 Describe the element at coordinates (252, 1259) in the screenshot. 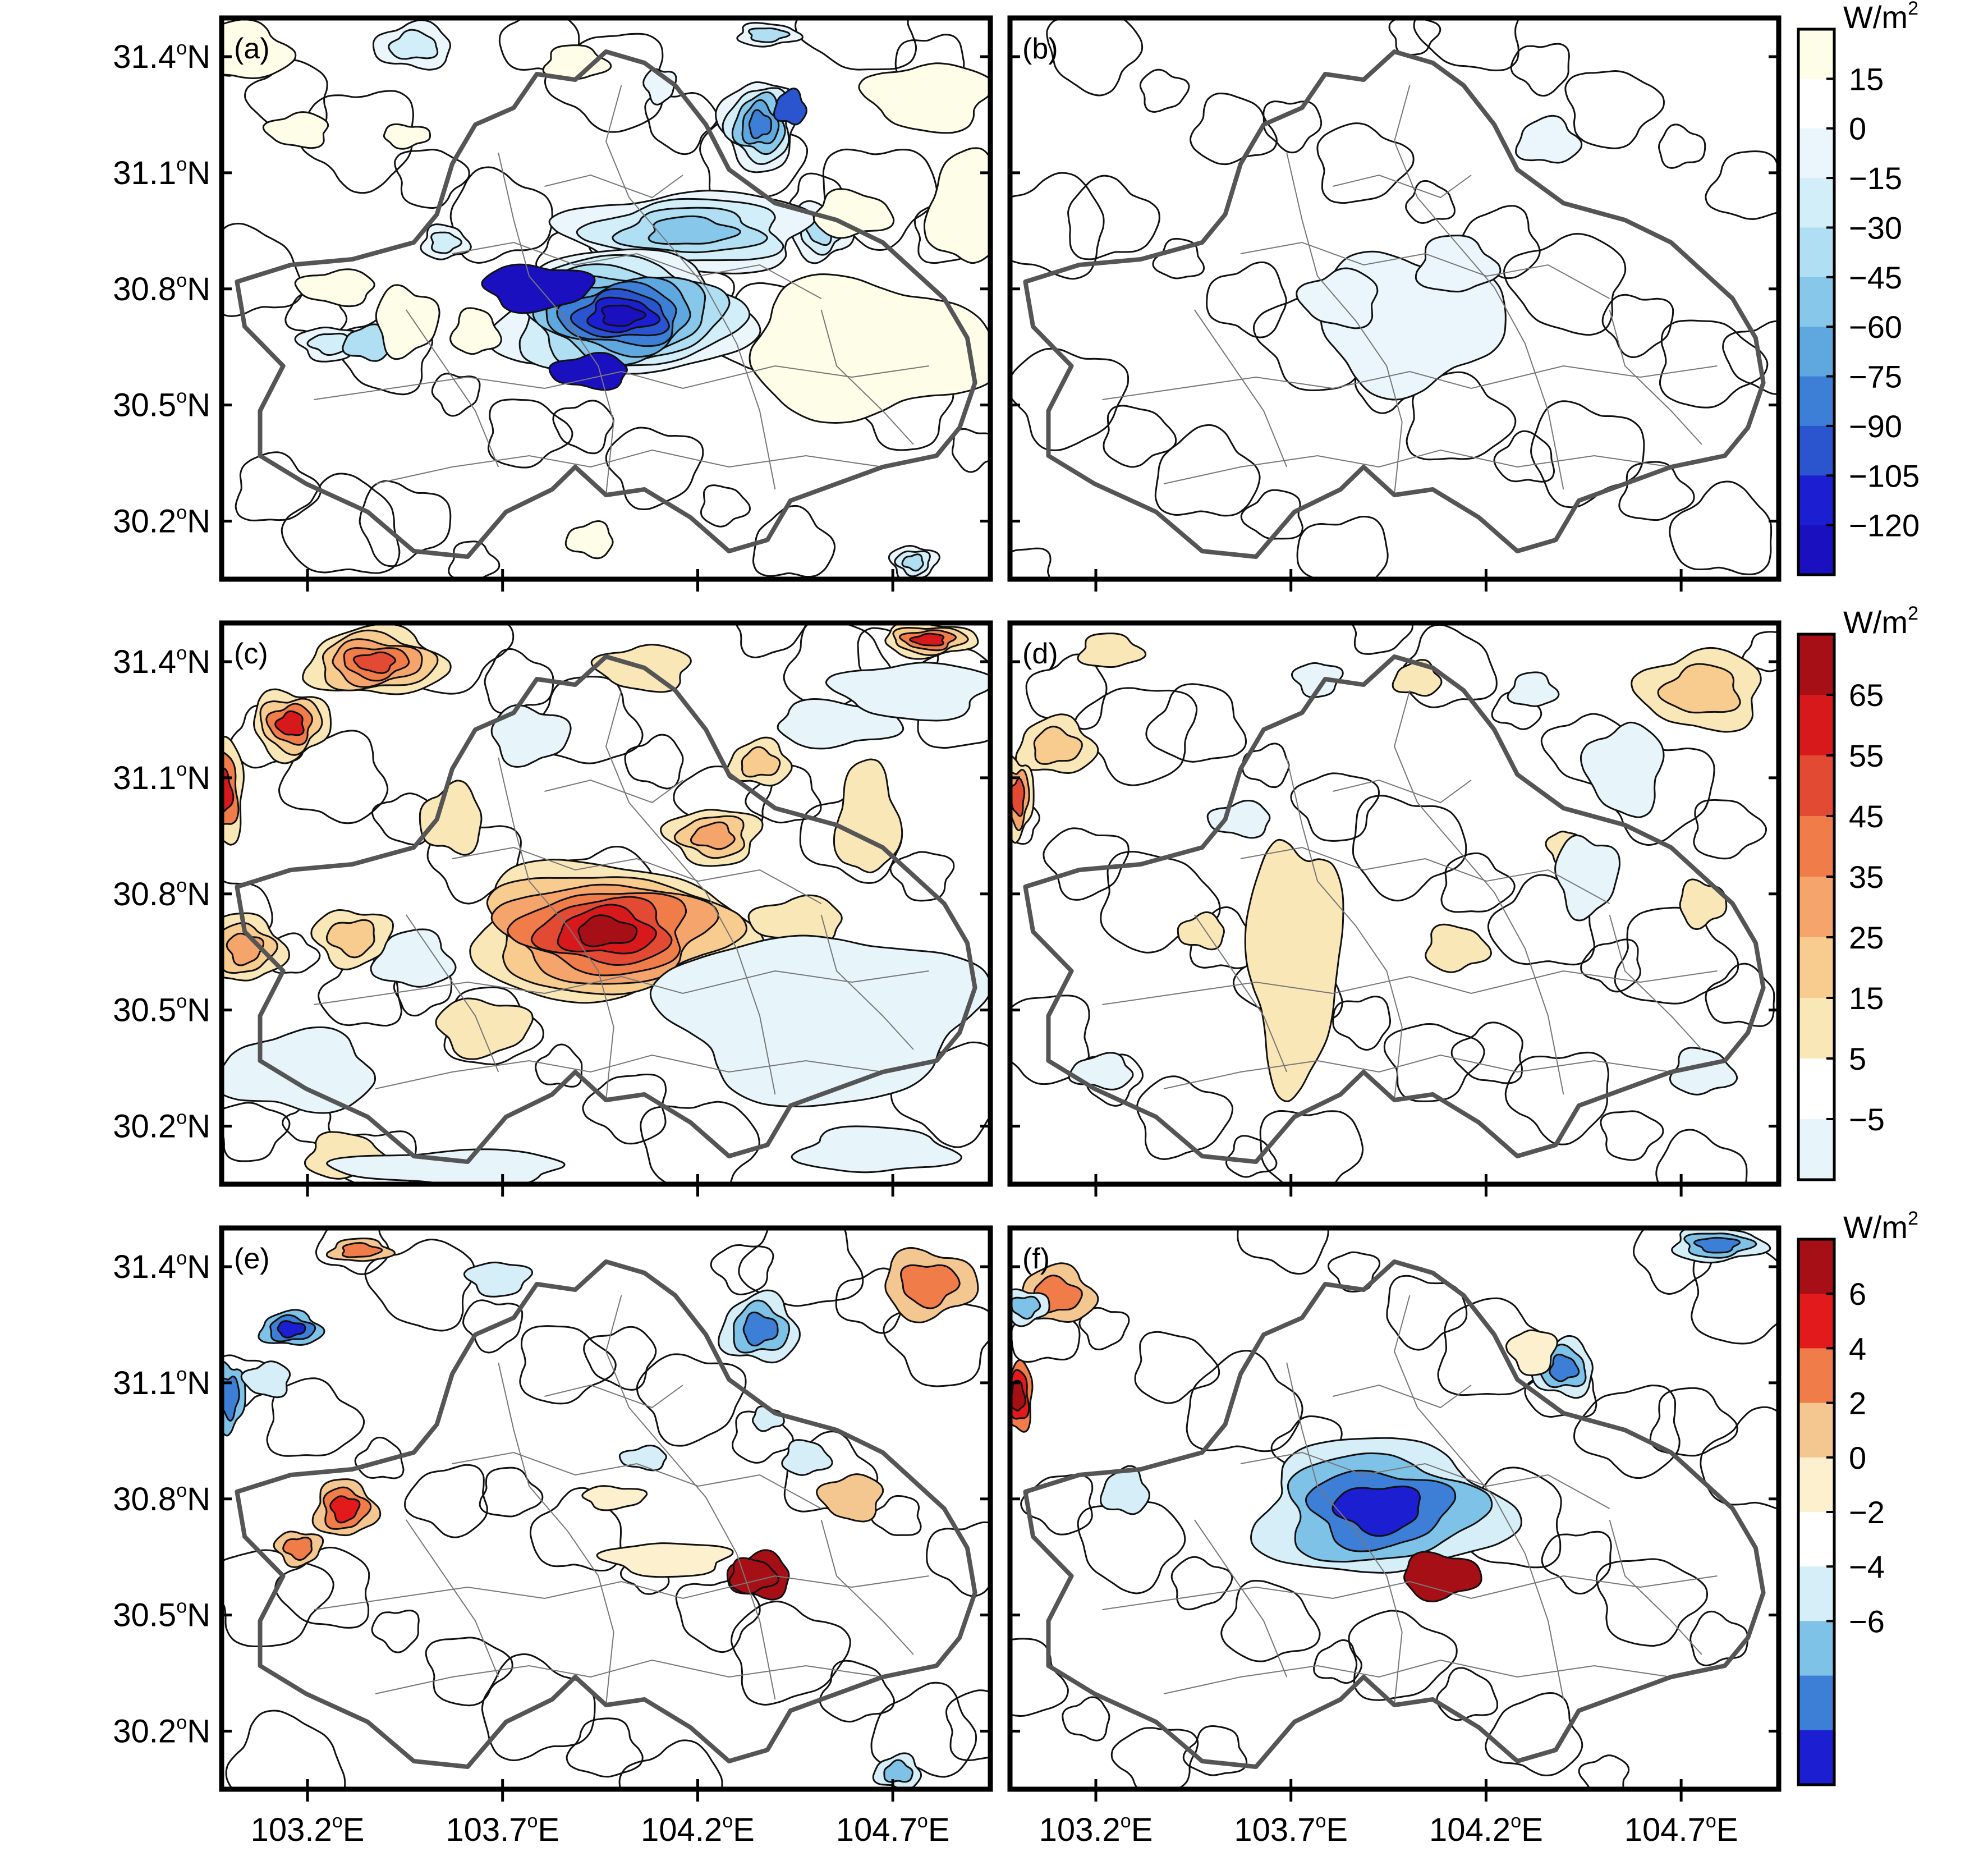

I see `panel-label: (e)` at that location.